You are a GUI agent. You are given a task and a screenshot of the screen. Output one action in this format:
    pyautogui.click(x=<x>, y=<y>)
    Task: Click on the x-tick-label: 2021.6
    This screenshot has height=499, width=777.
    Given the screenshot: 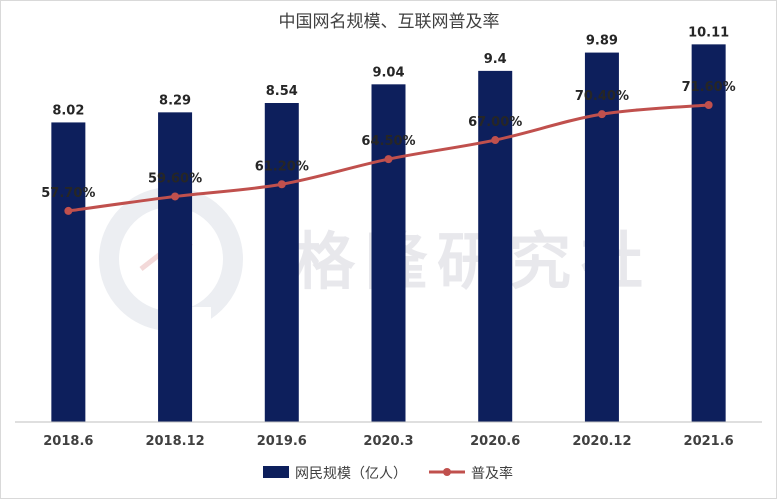 What is the action you would take?
    pyautogui.click(x=709, y=441)
    